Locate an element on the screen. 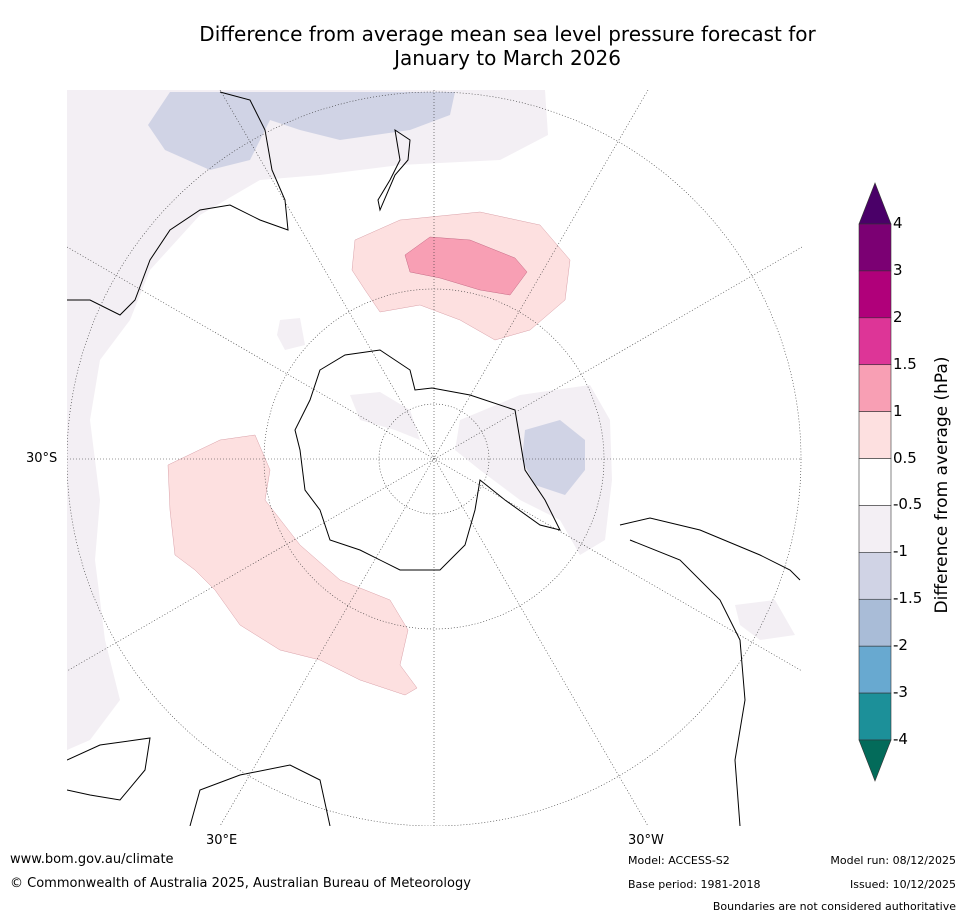  colorbar-title: Difference from average (hPa) is located at coordinates (942, 485).